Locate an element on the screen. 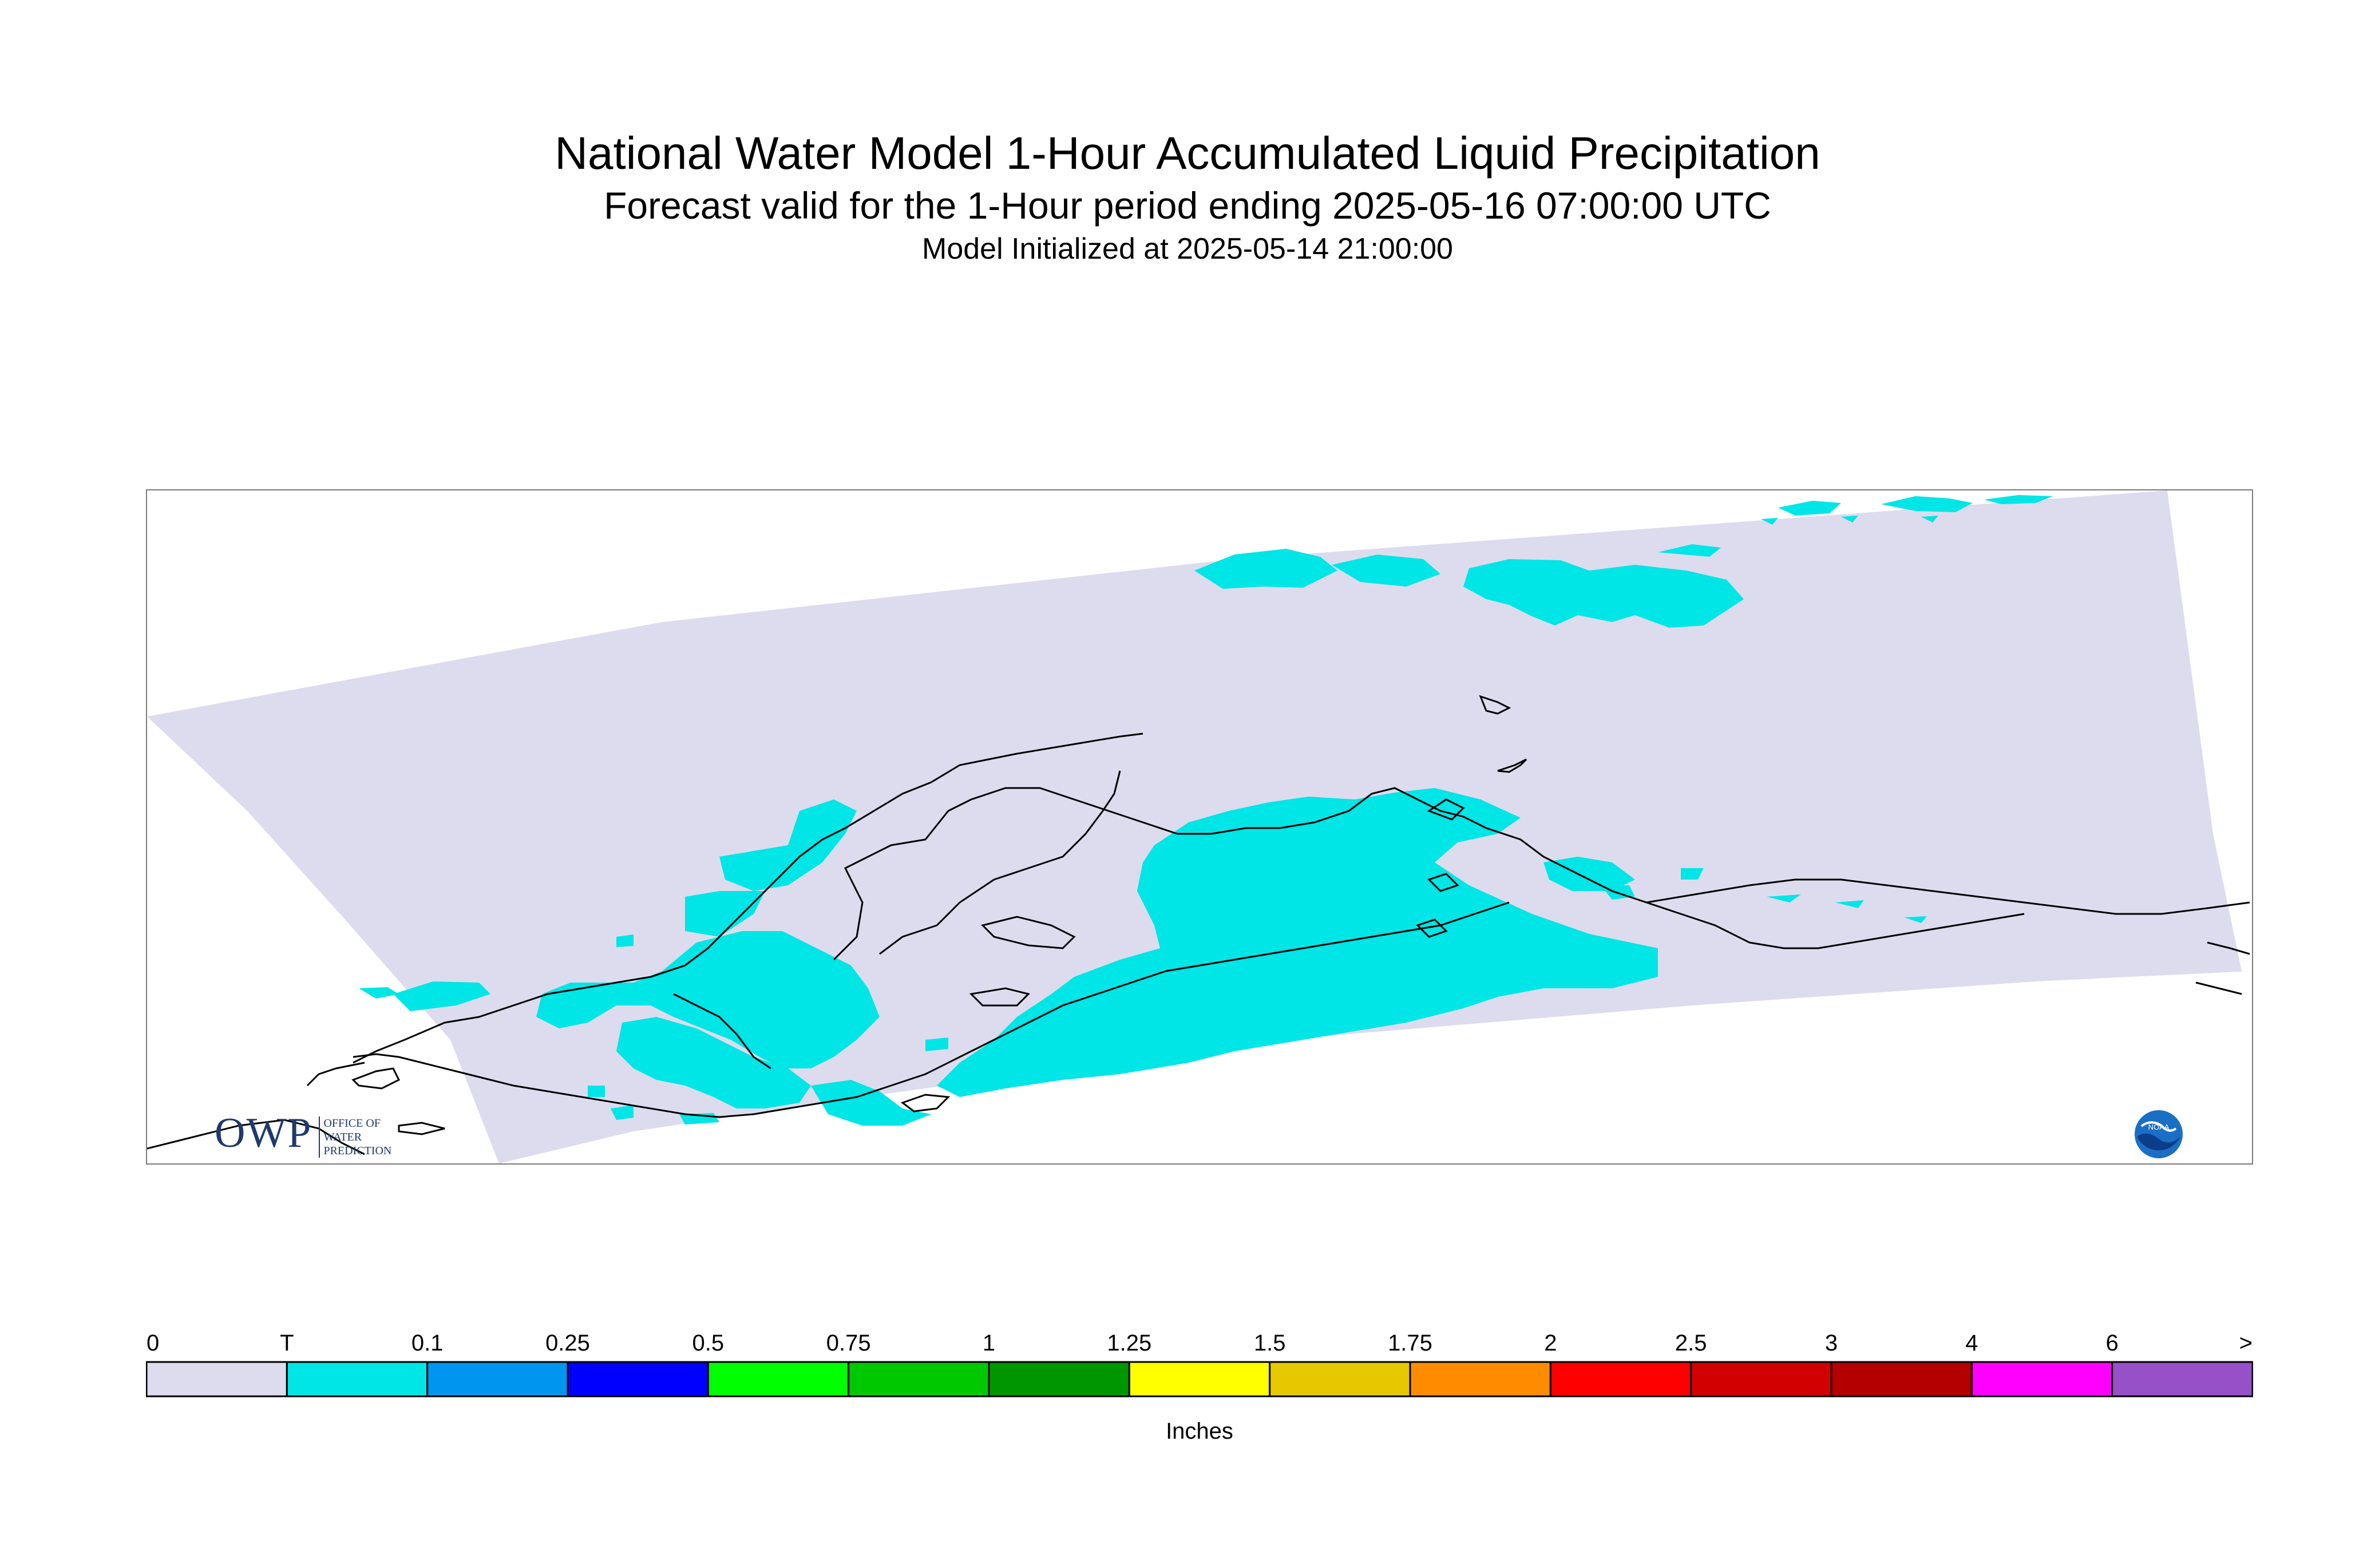  noaa-logo-text: NOAA is located at coordinates (2159, 1127).